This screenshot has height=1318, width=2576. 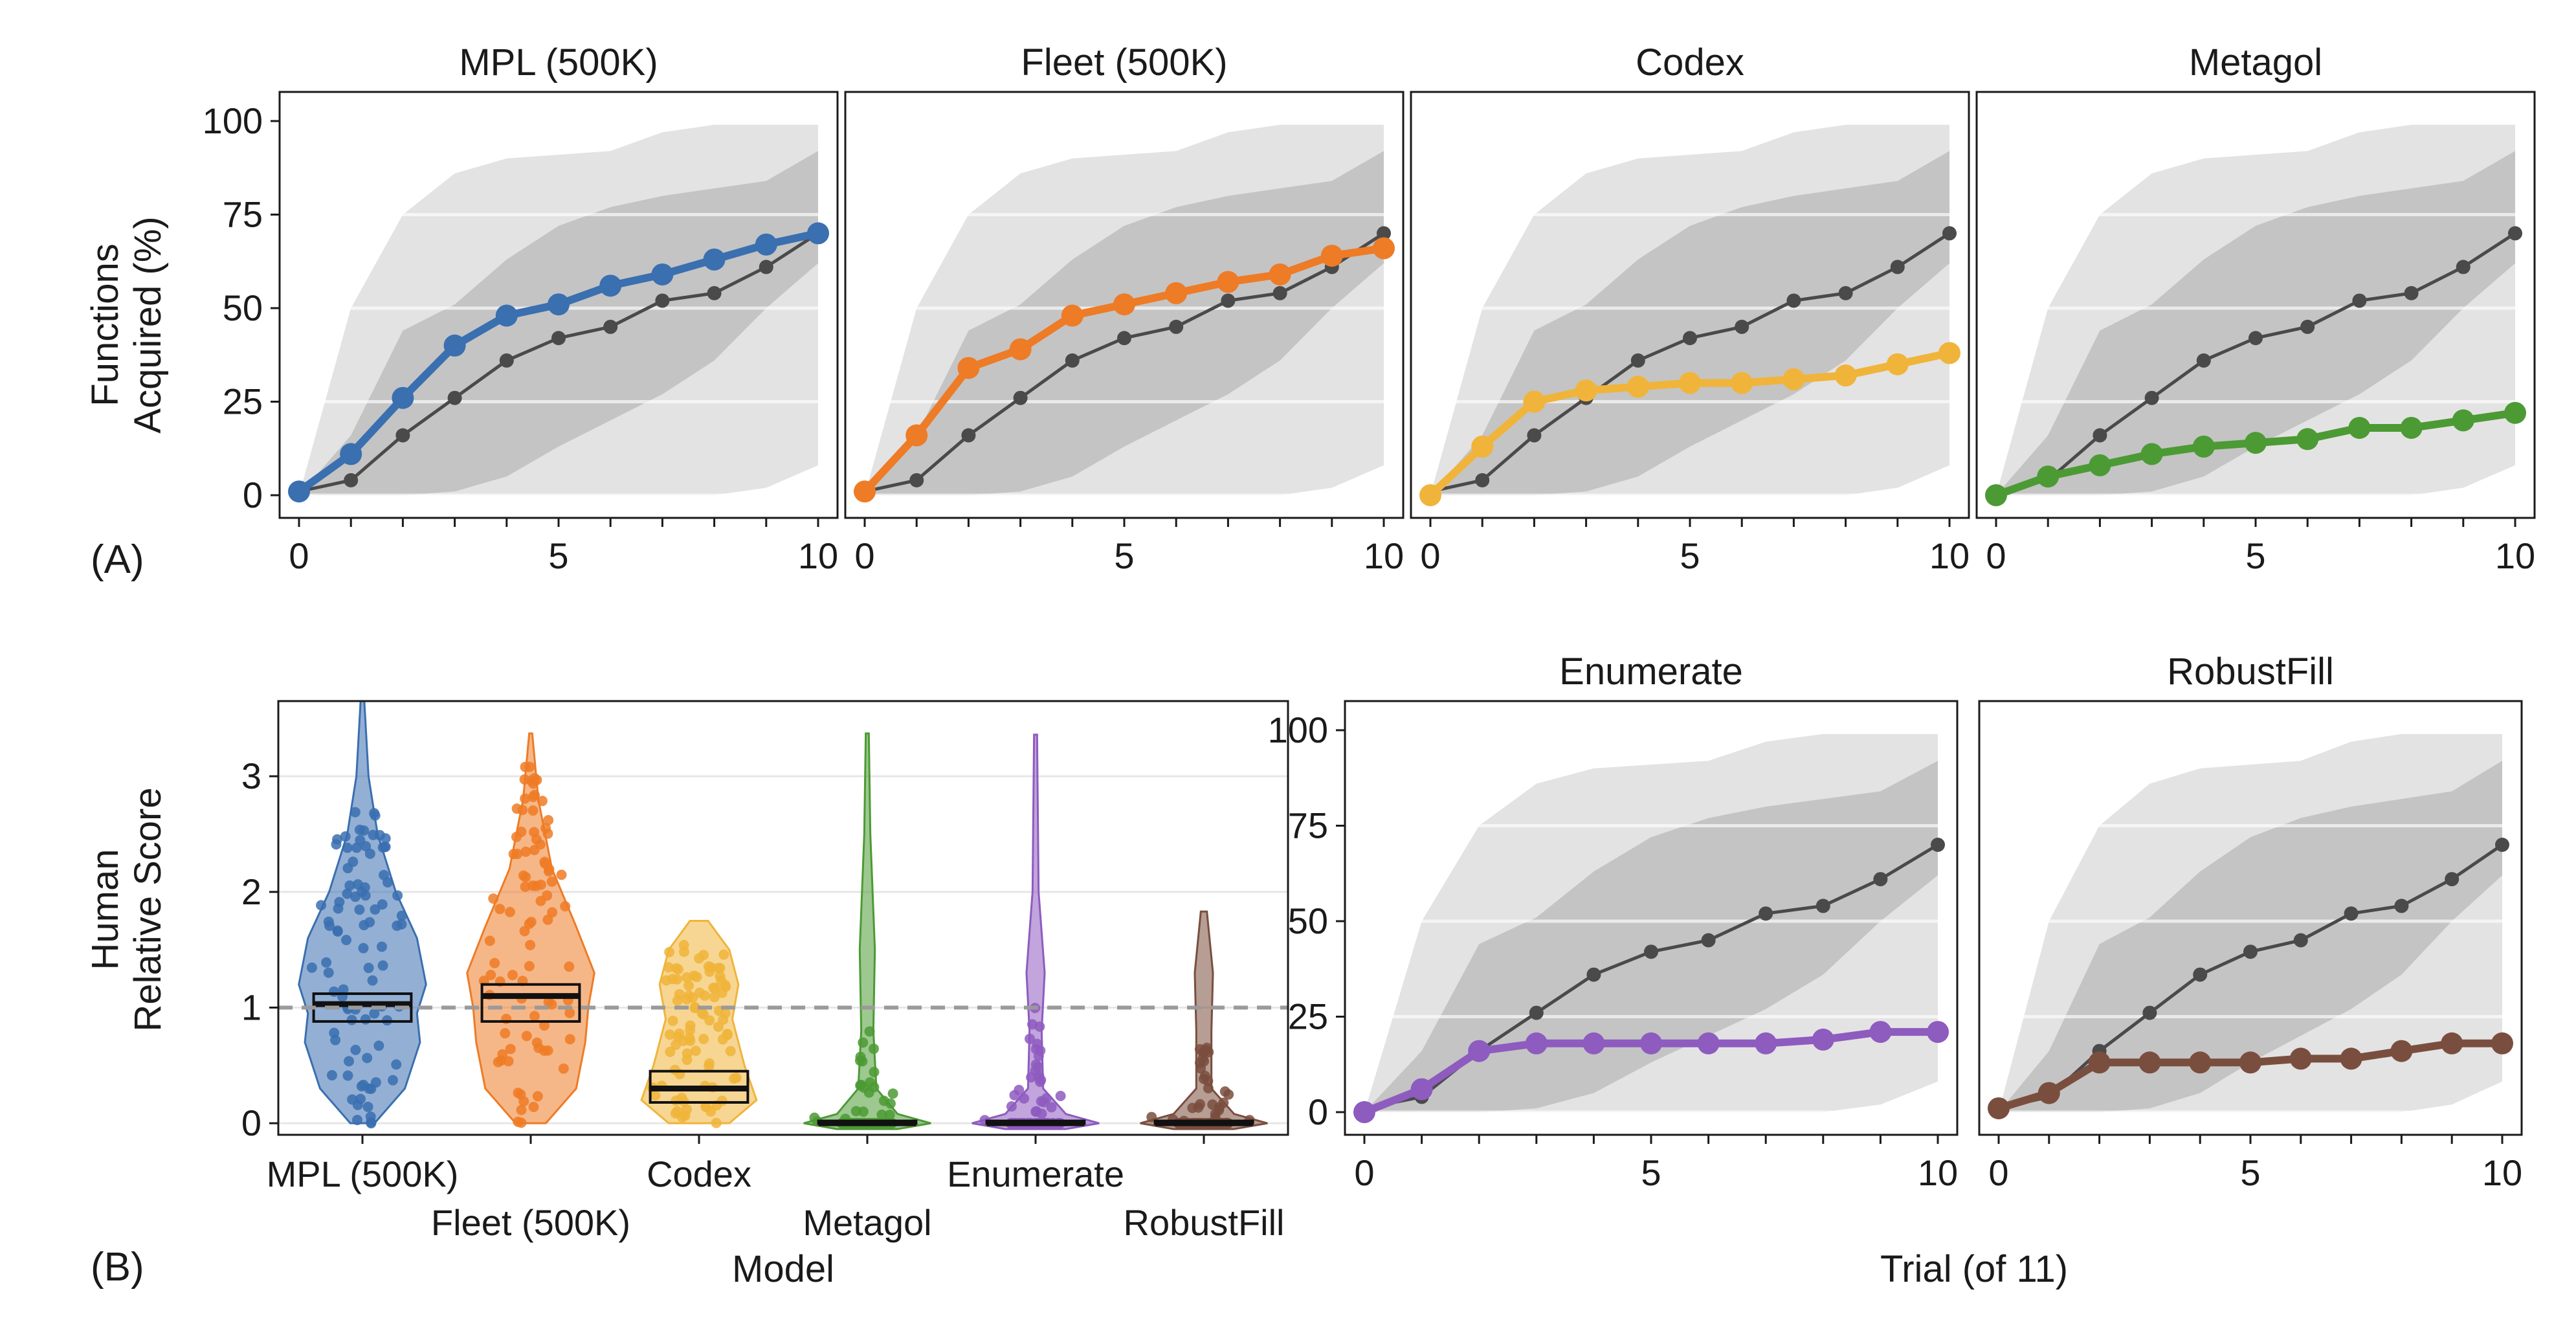 I want to click on x-tick-label-robustfill: RobustFill, so click(x=1204, y=1222).